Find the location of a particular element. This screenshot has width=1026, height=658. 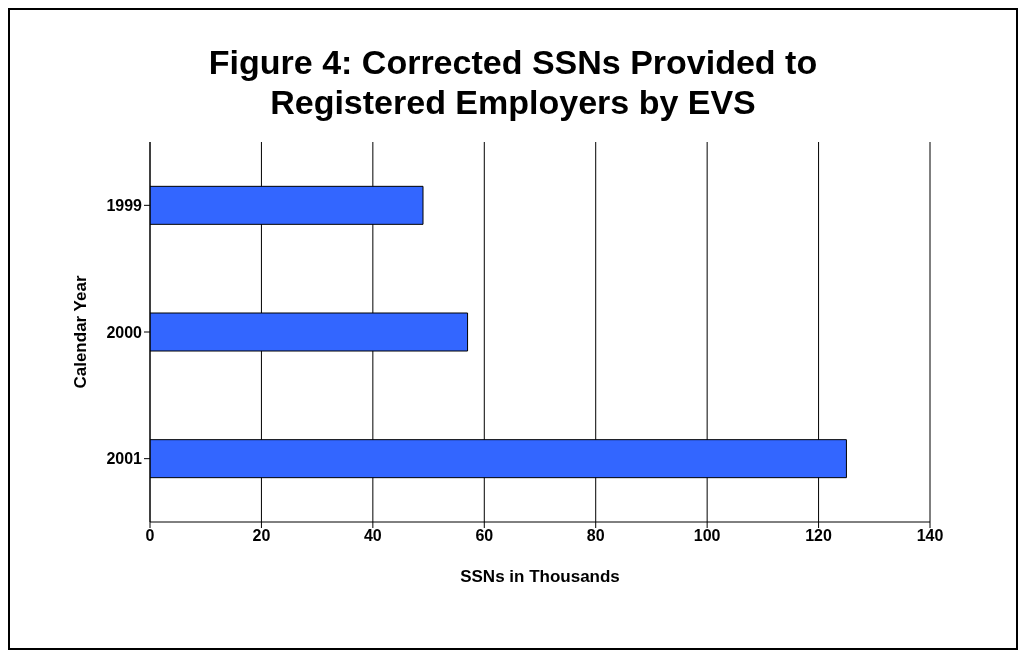

y-tick-label: 2000 is located at coordinates (124, 332).